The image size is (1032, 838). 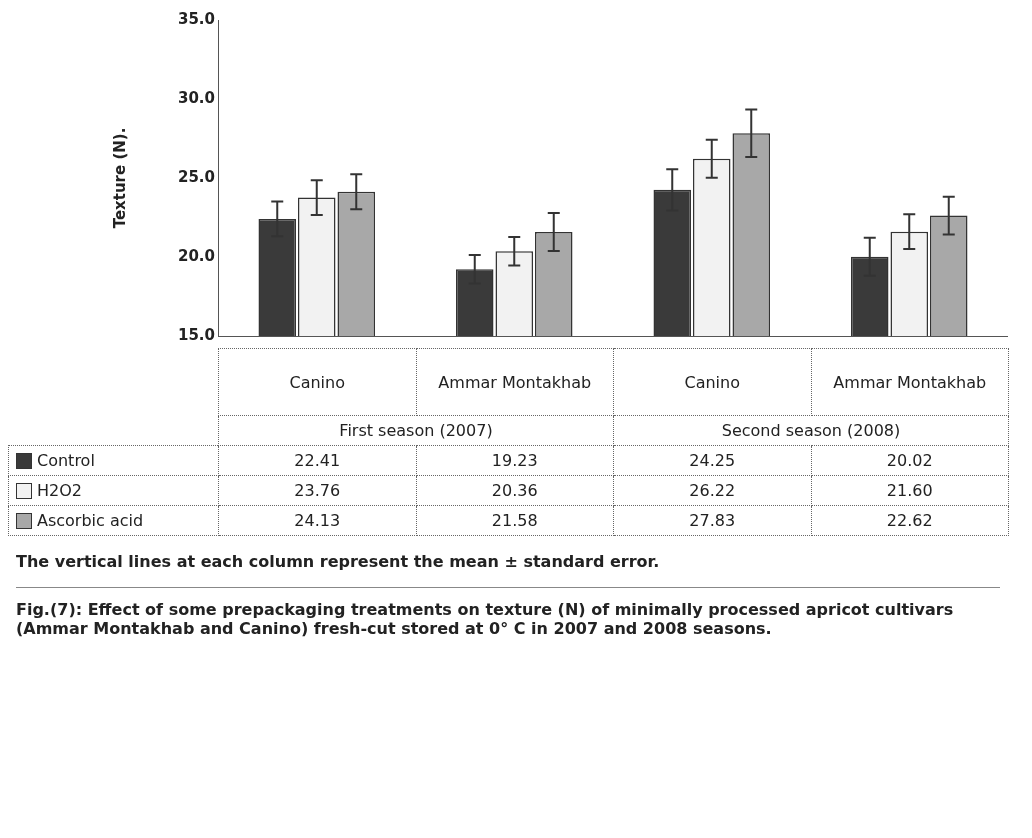 I want to click on legend-label: Ascorbic acid, so click(x=90, y=520).